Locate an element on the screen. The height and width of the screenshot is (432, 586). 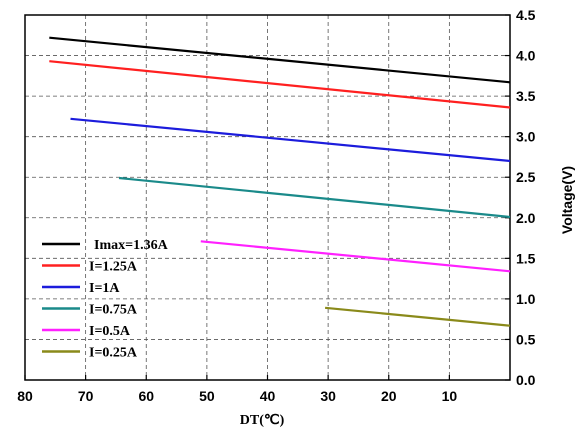
legend-label: I=0.5A is located at coordinates (110, 331).